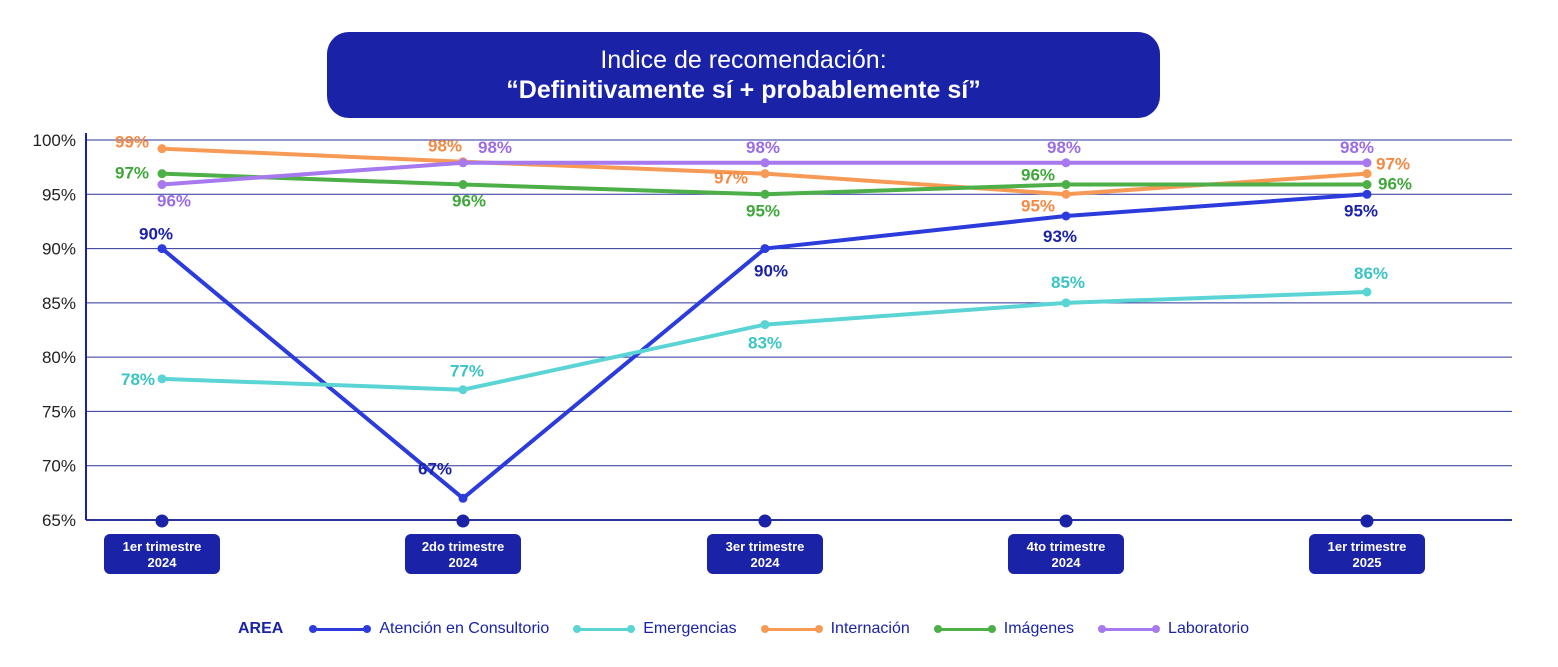 The image size is (1558, 667). Describe the element at coordinates (1208, 628) in the screenshot. I see `legend-label: Laboratorio` at that location.